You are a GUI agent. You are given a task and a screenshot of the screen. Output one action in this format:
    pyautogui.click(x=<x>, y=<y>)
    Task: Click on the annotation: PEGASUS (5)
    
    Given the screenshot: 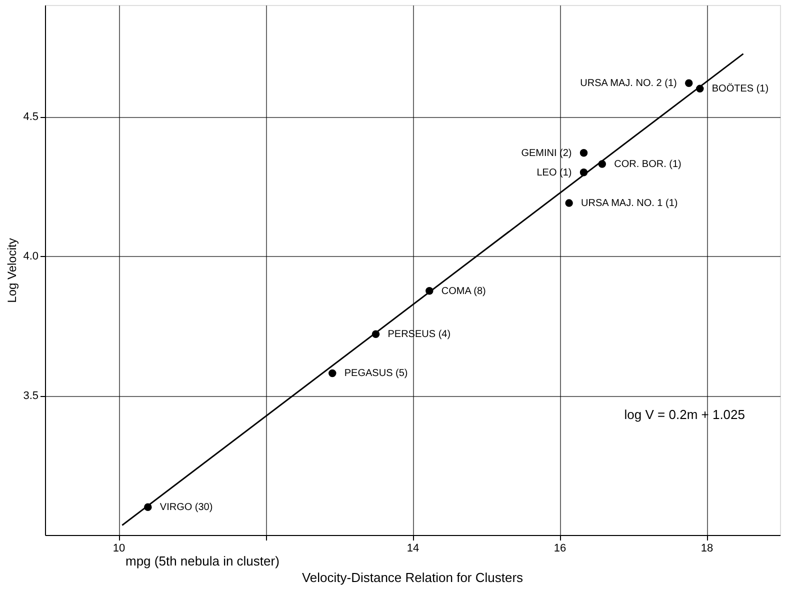 What is the action you would take?
    pyautogui.click(x=376, y=374)
    